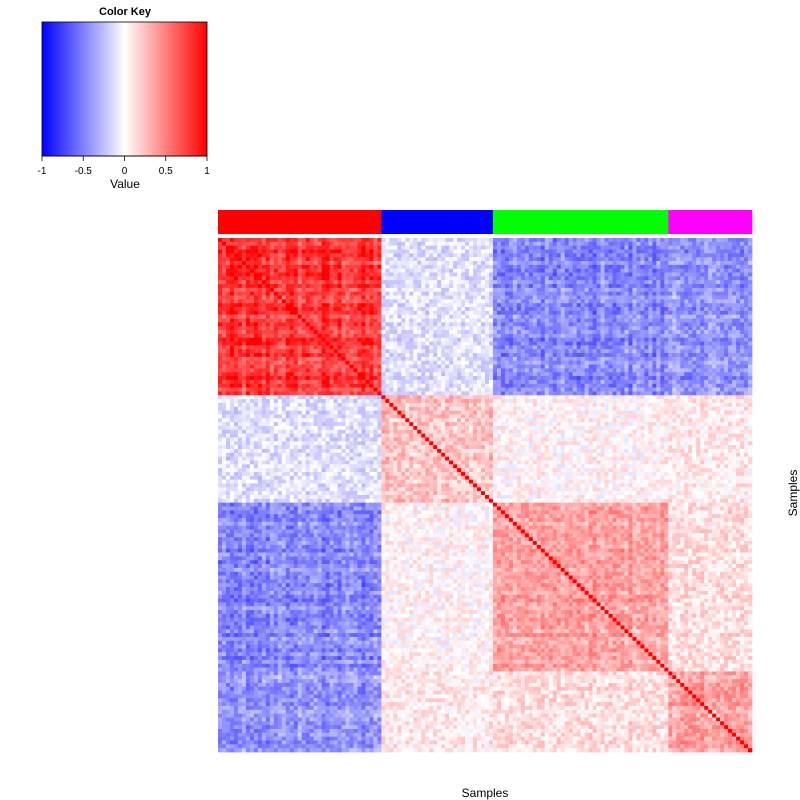 This screenshot has height=800, width=800. Describe the element at coordinates (485, 222) in the screenshot. I see `column-side-colors` at that location.